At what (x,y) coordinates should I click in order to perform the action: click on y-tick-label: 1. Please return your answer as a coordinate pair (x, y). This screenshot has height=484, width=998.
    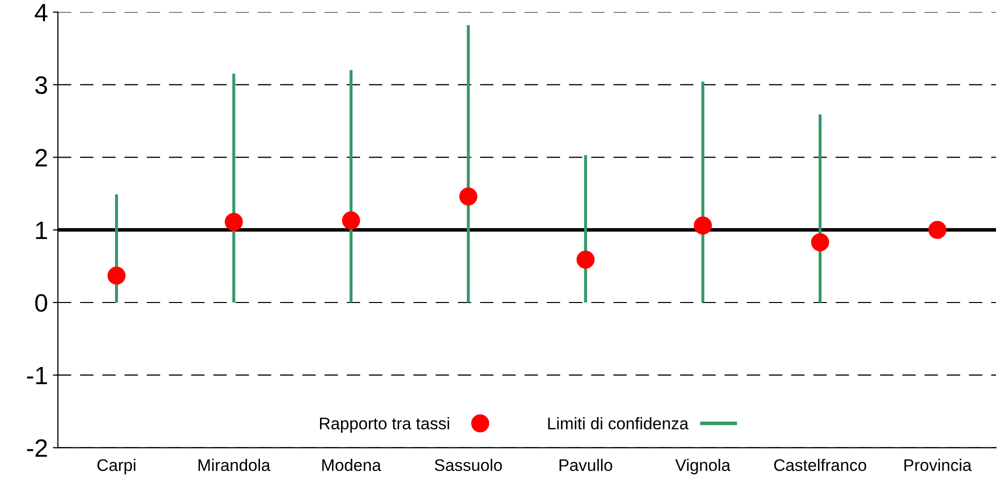
    Looking at the image, I should click on (41, 230).